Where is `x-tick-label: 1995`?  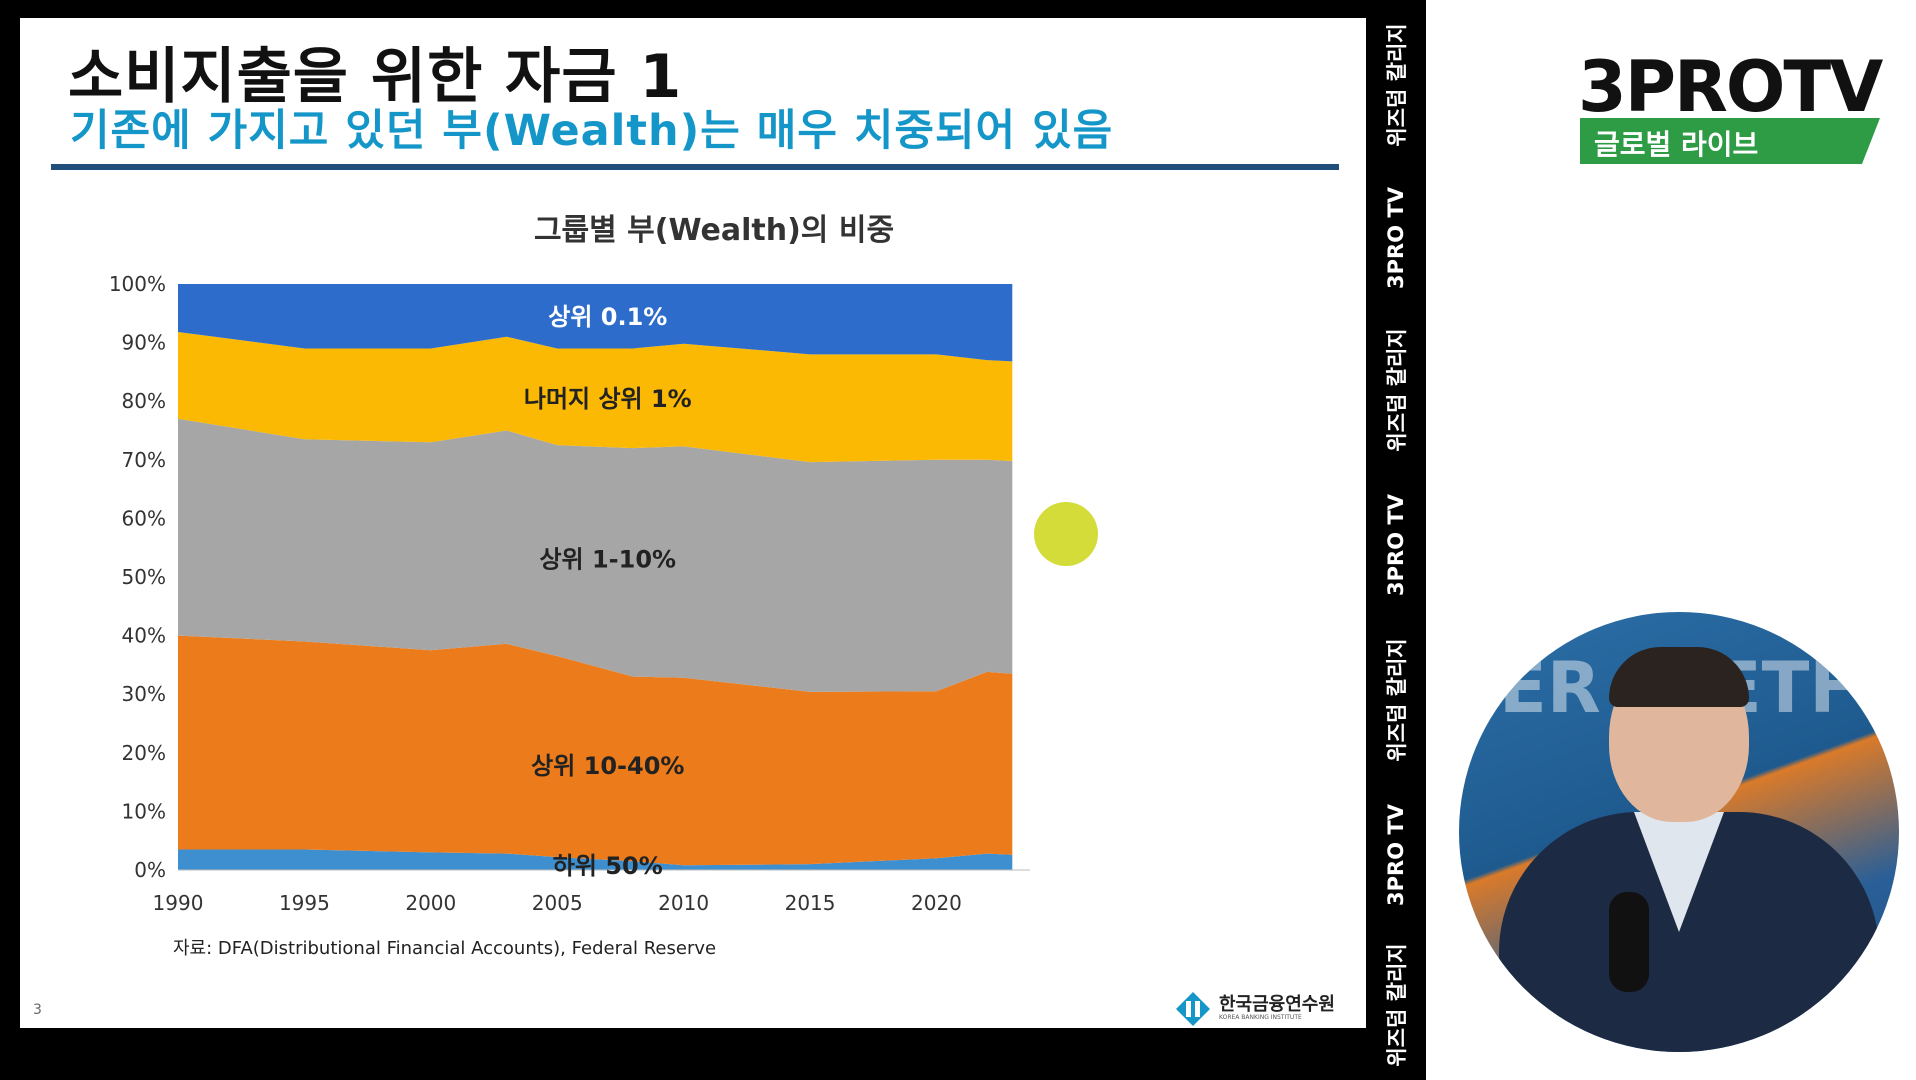
x-tick-label: 1995 is located at coordinates (304, 903).